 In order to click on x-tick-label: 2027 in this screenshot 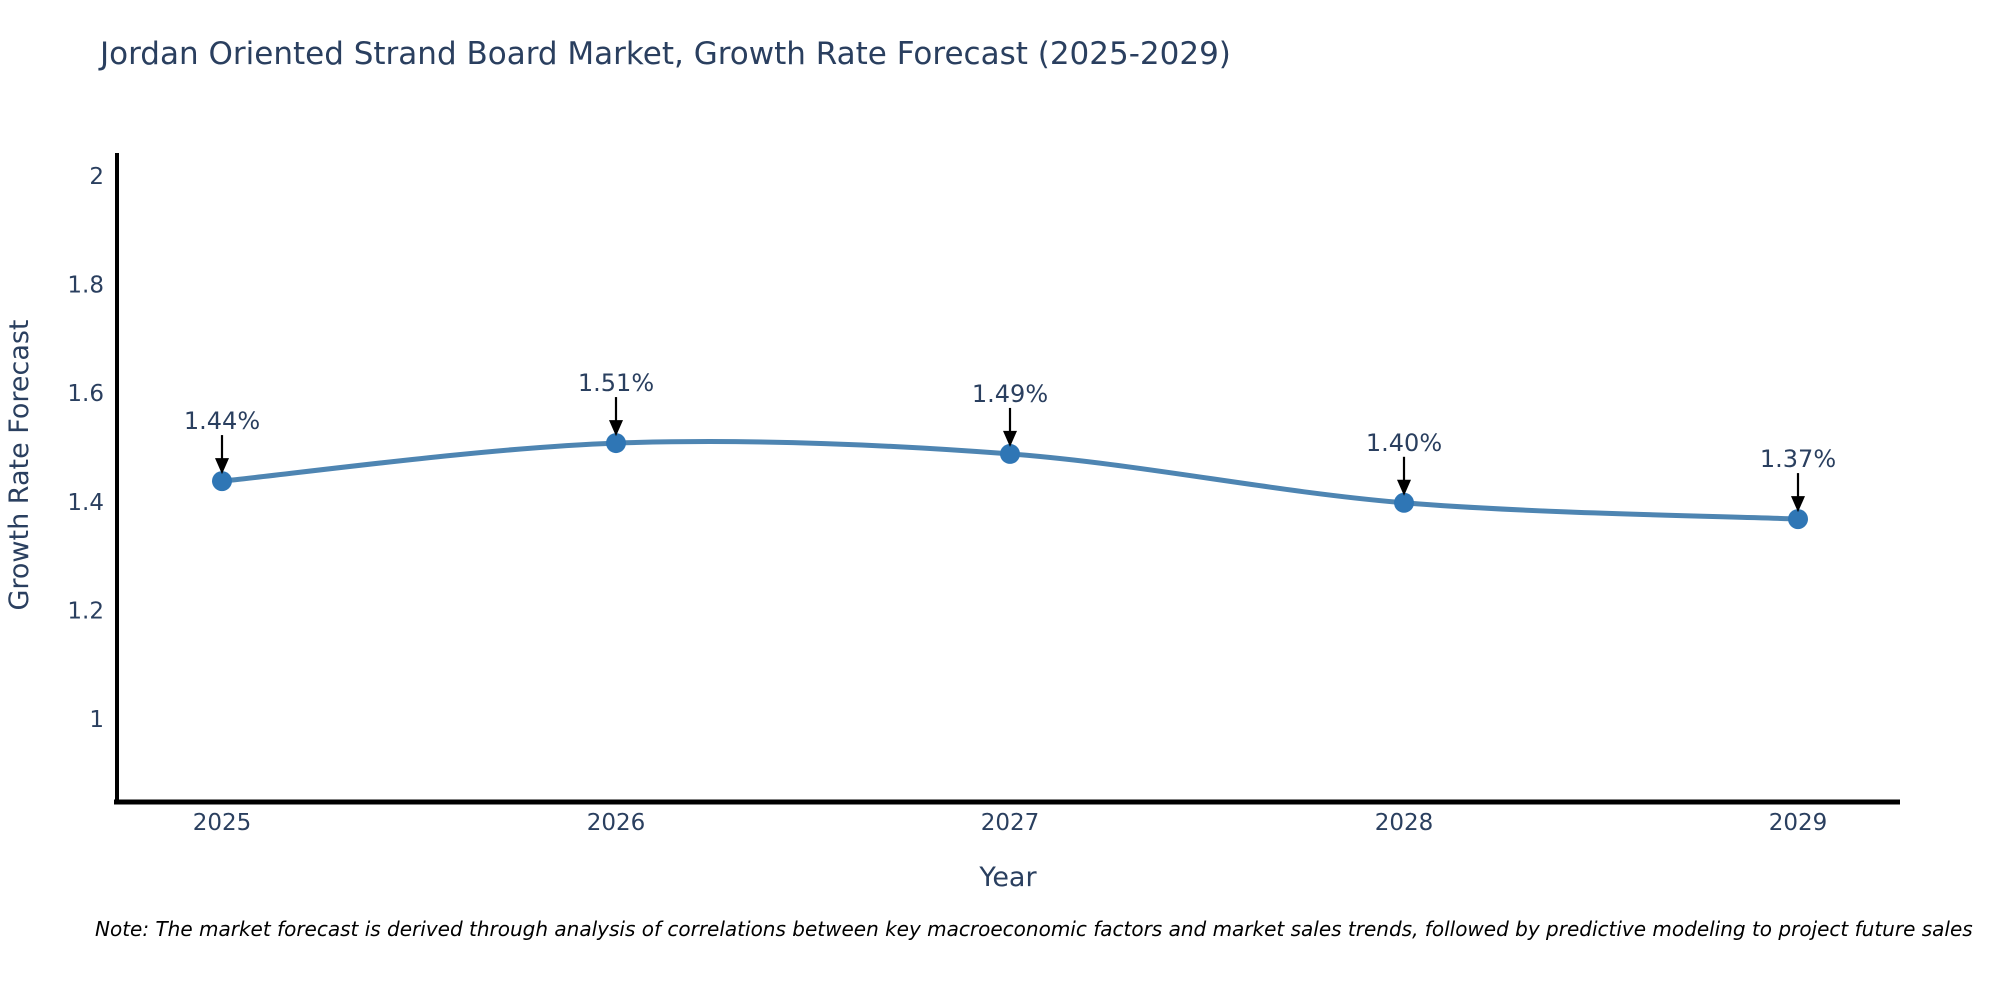, I will do `click(1010, 823)`.